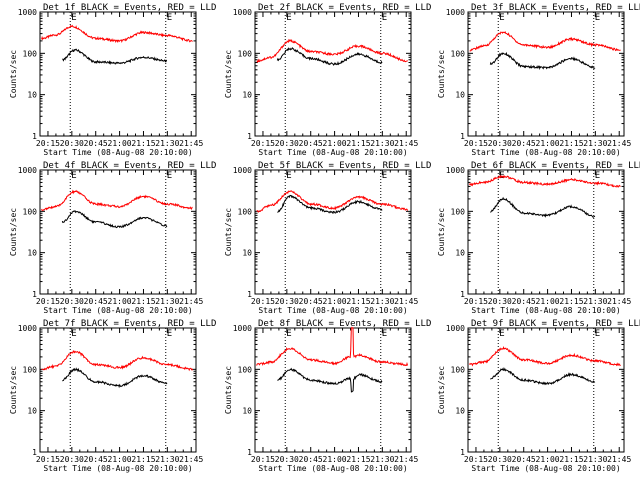 The height and width of the screenshot is (480, 640). Describe the element at coordinates (129, 324) in the screenshot. I see `panel-title: Det 7f BLACK = Events, RED = LLD` at that location.